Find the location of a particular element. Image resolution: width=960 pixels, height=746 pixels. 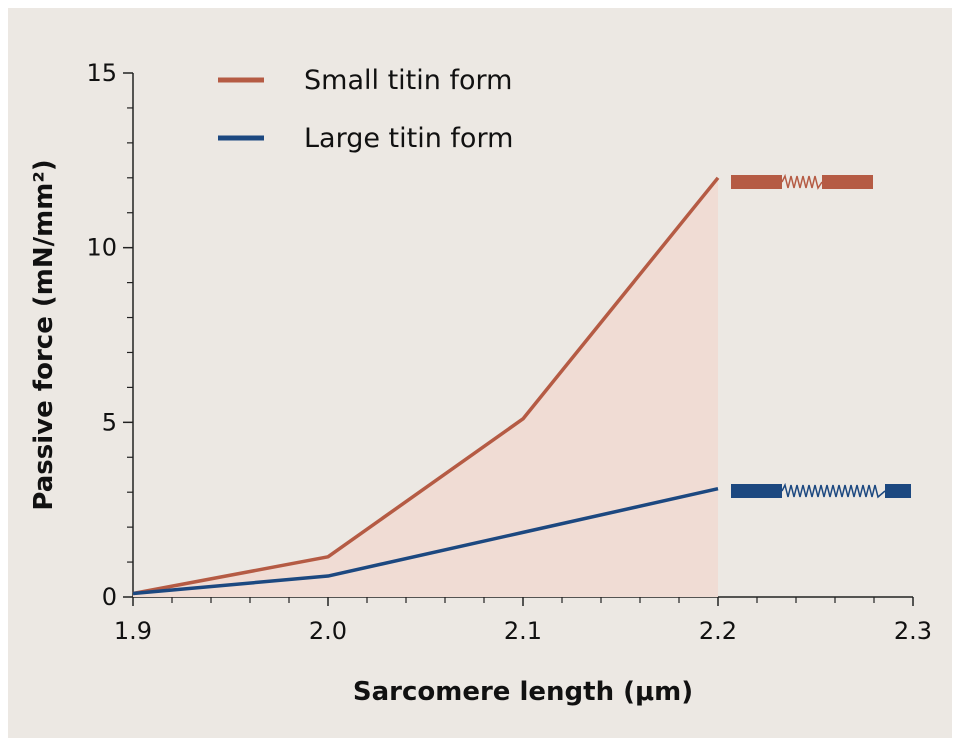

x-tick-label: 1.9 is located at coordinates (133, 631).